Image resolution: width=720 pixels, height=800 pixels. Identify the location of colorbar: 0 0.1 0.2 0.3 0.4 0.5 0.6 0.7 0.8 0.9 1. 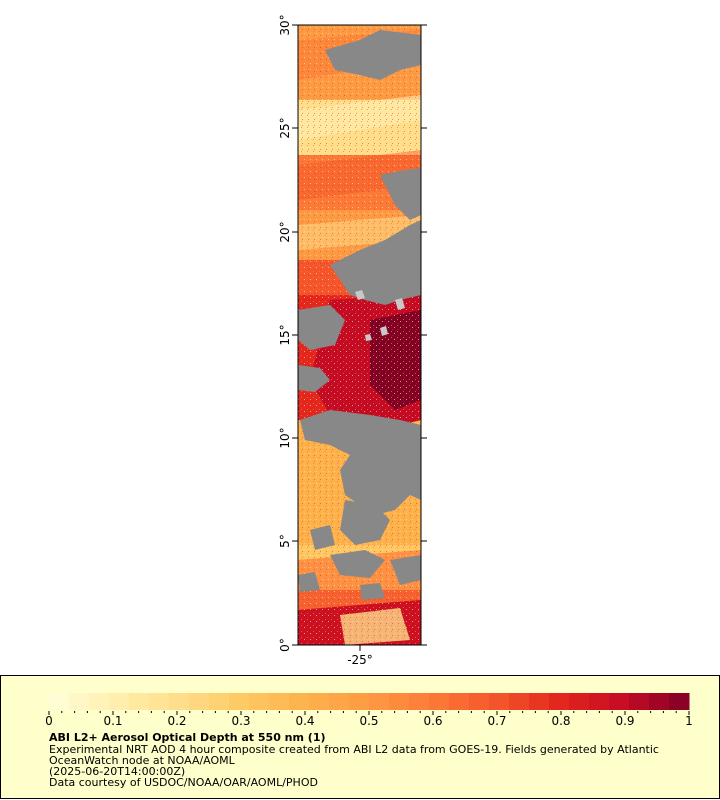
(369, 710).